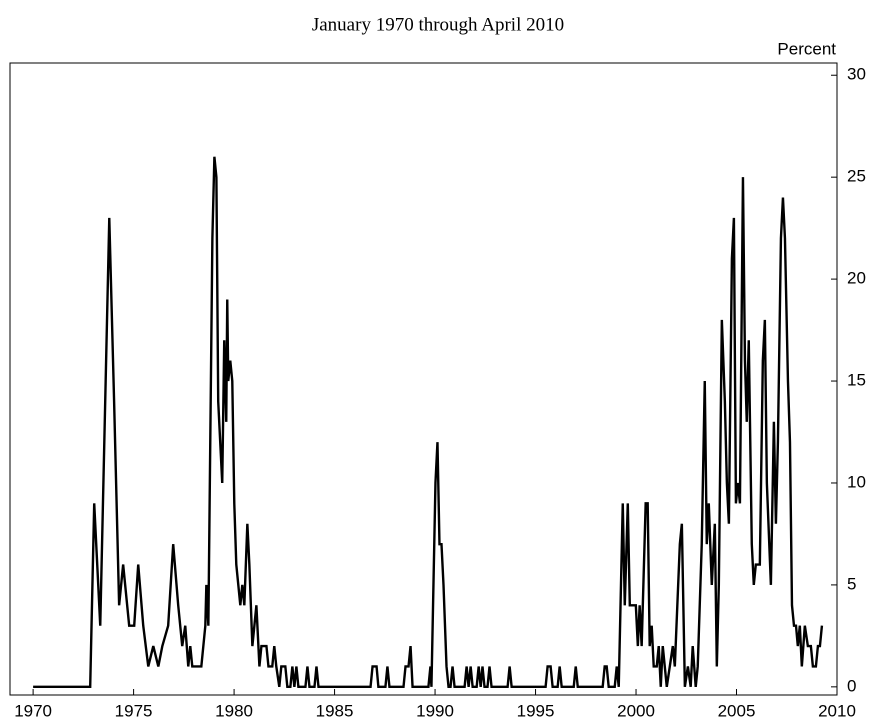 This screenshot has height=728, width=876. Describe the element at coordinates (837, 710) in the screenshot. I see `x-tick-label: 2010` at that location.